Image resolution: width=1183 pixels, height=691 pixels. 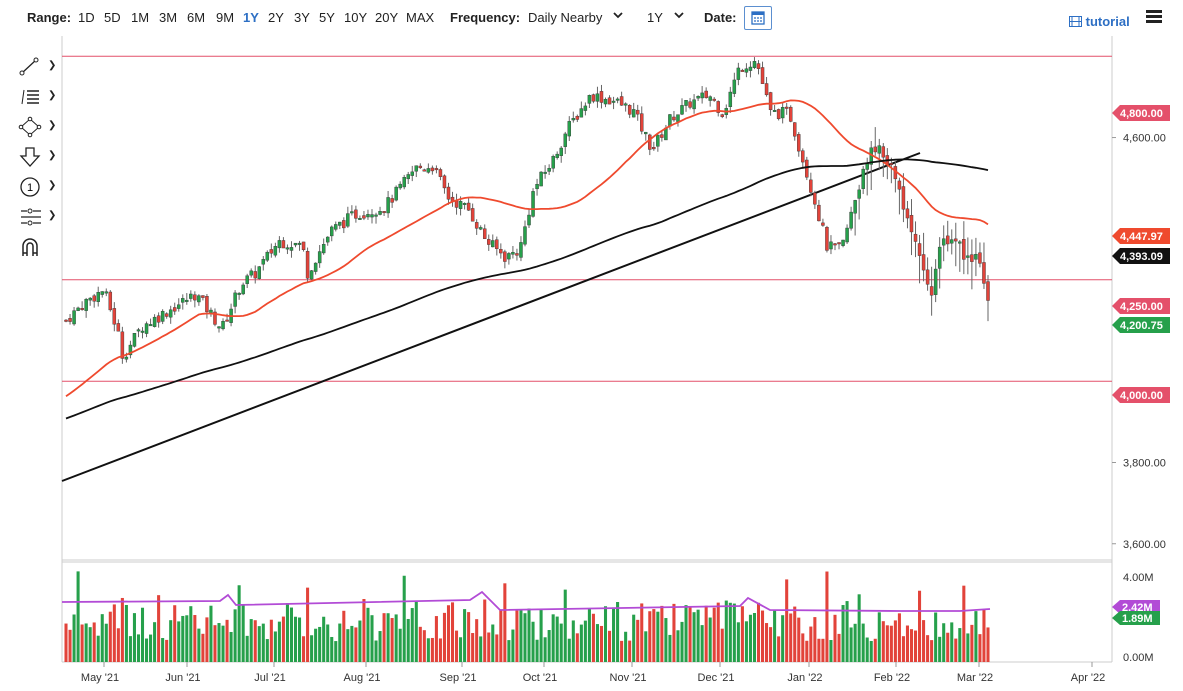 What do you see at coordinates (327, 17) in the screenshot?
I see `range-button-5y: 5Y` at bounding box center [327, 17].